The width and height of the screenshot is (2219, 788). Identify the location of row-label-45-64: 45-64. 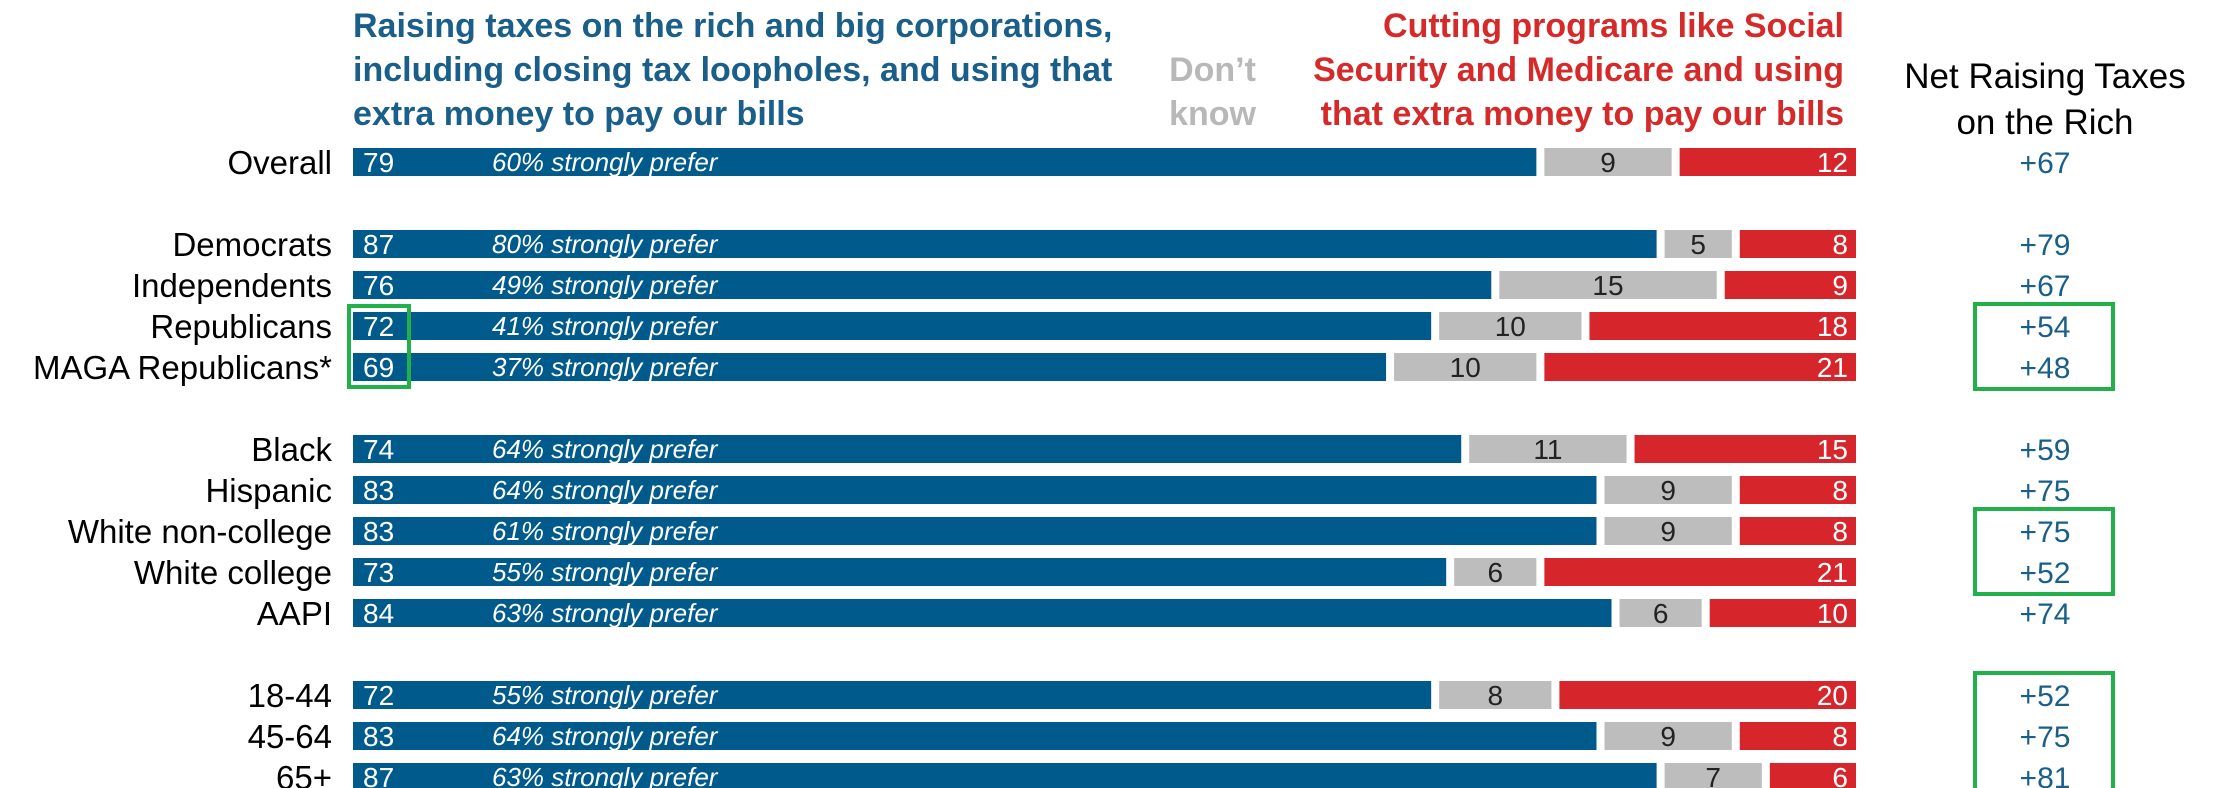
(290, 736).